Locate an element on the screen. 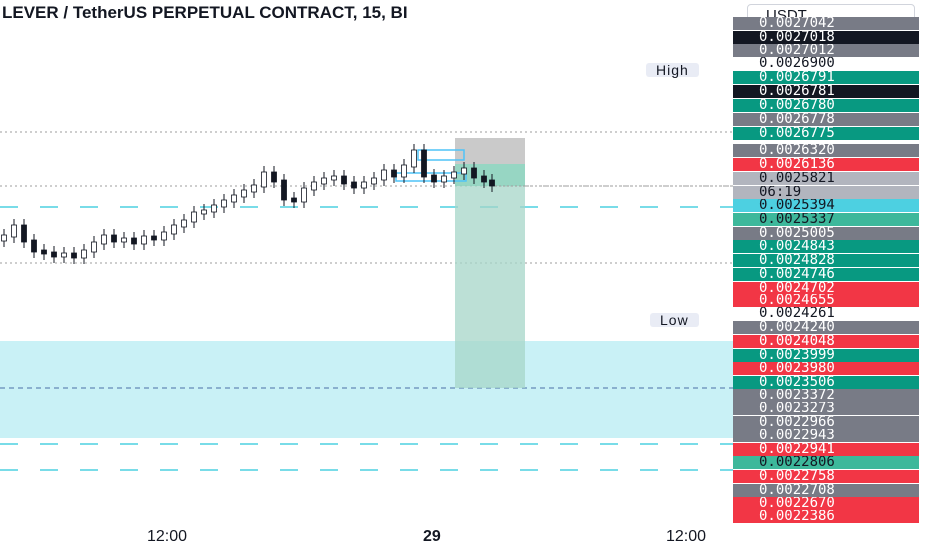 This screenshot has width=932, height=550. price-label: 0.0024240 is located at coordinates (826, 327).